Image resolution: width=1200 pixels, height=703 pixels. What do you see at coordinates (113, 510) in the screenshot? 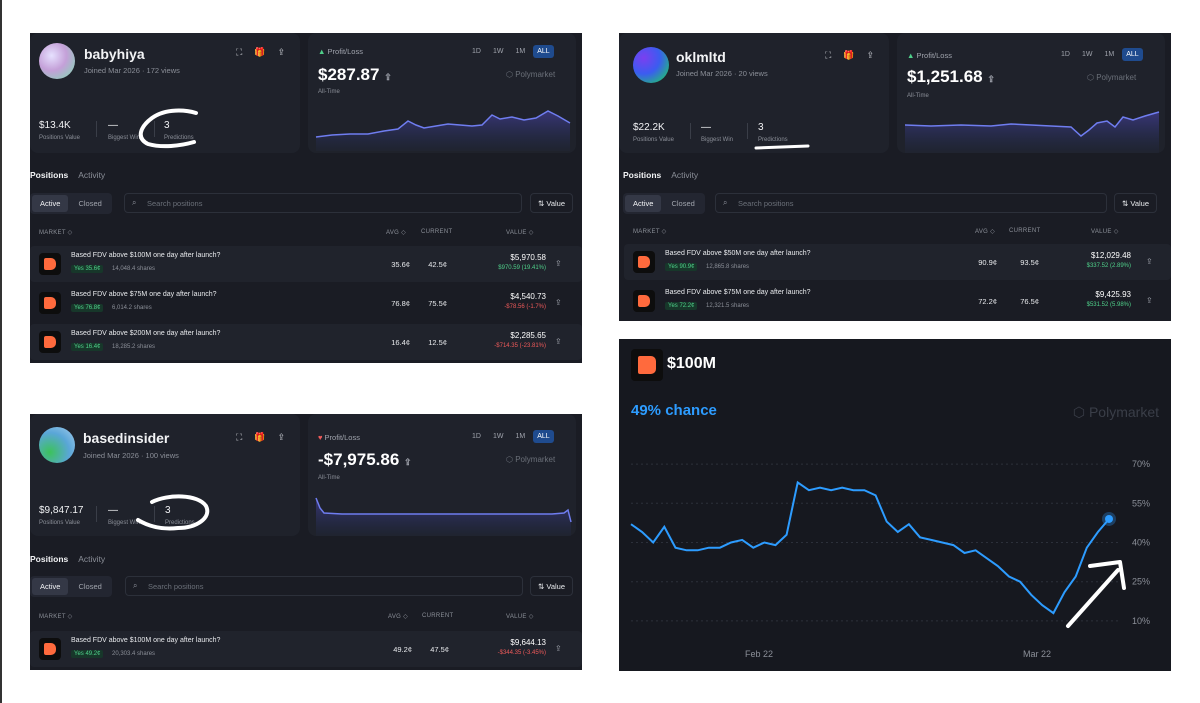
I see `biggest-win: —` at bounding box center [113, 510].